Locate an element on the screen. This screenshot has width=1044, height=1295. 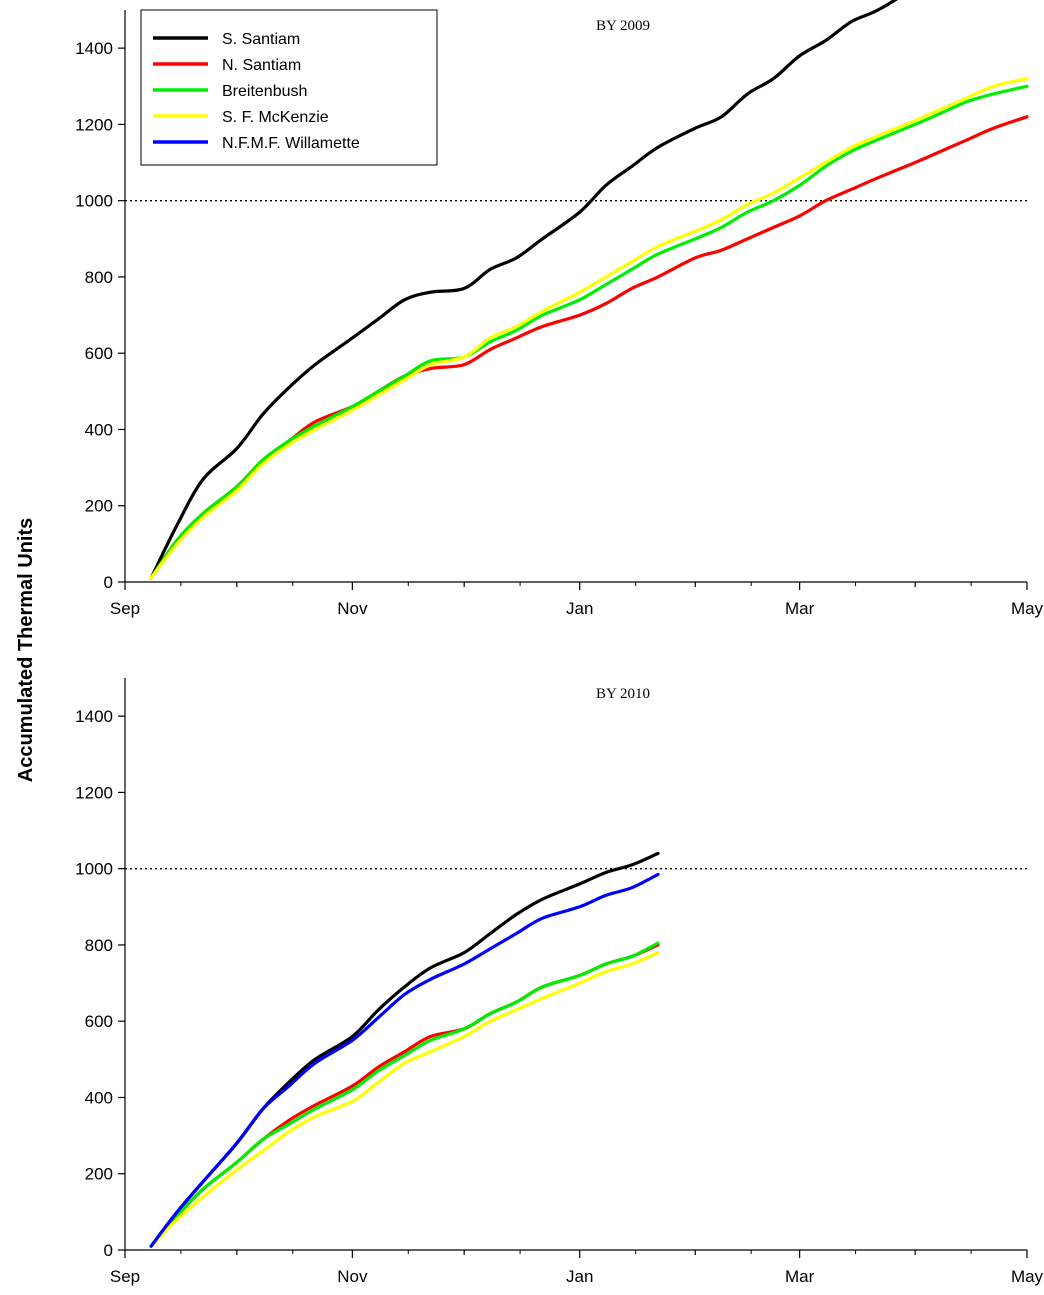
series-line-breitenbush is located at coordinates (404, 1094).